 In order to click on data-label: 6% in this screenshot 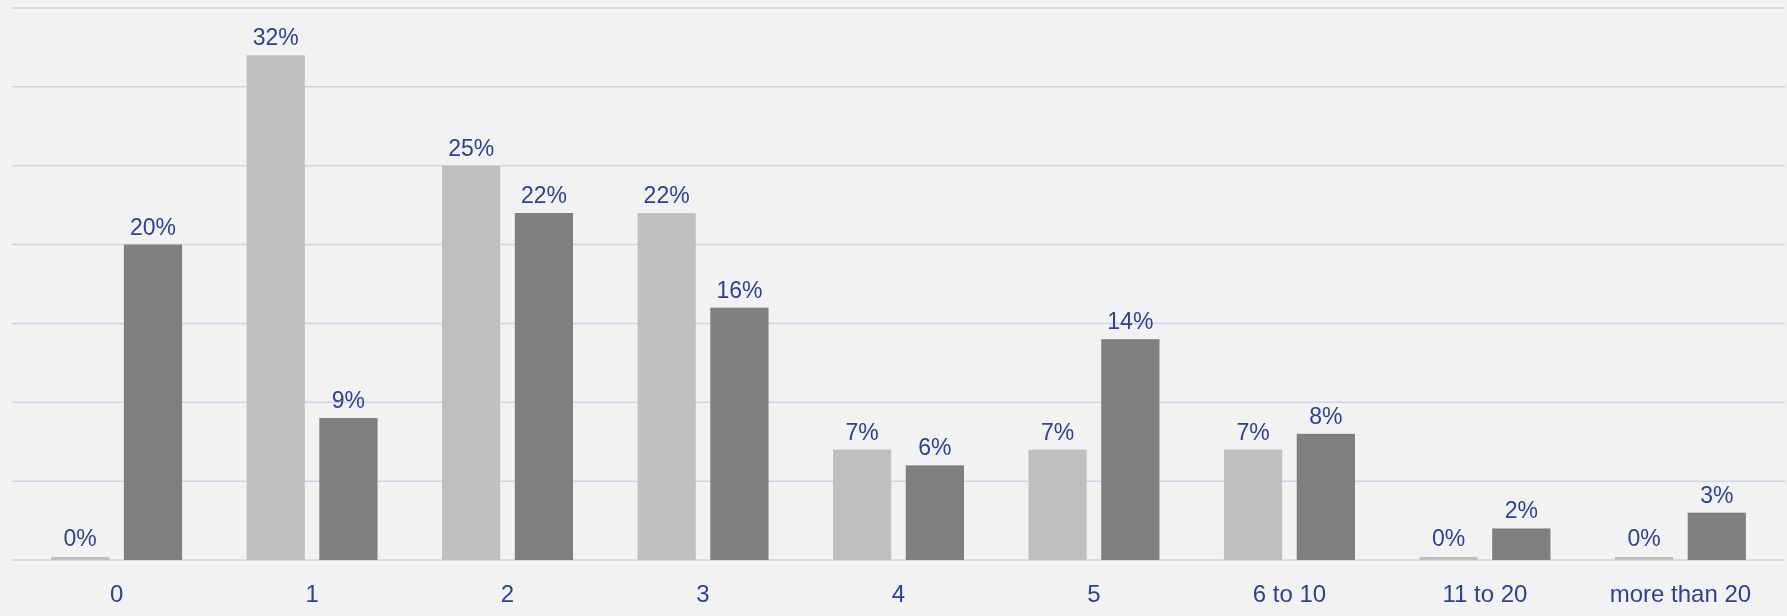, I will do `click(935, 447)`.